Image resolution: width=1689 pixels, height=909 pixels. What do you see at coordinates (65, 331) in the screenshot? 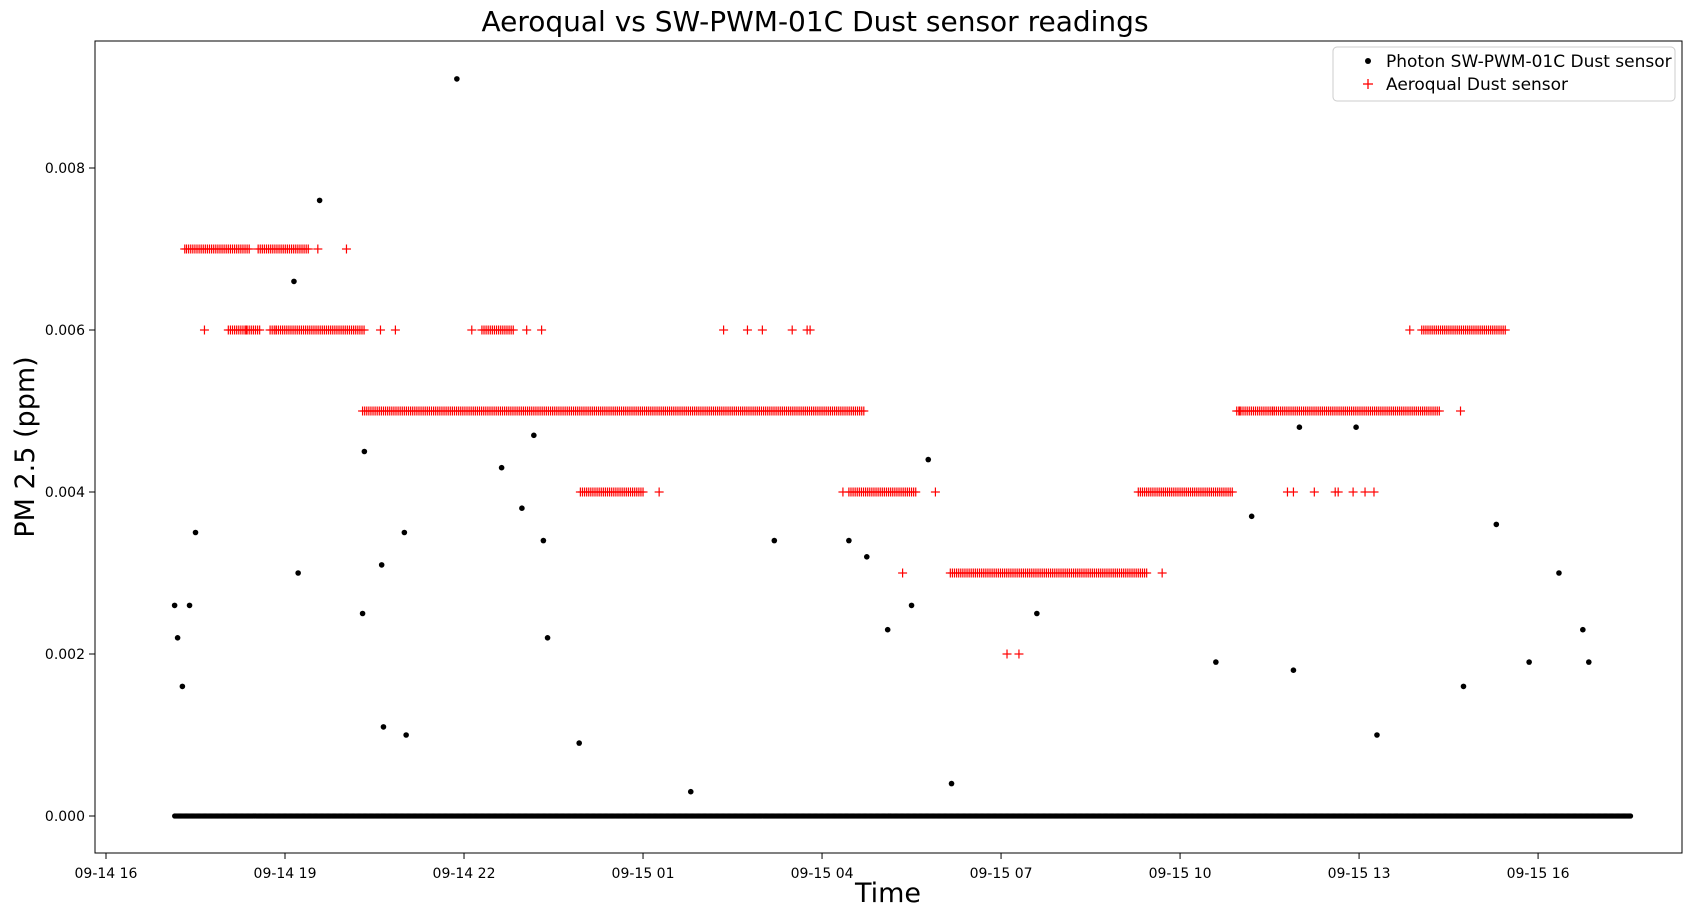
I see `y-tick-label: 0.006` at bounding box center [65, 331].